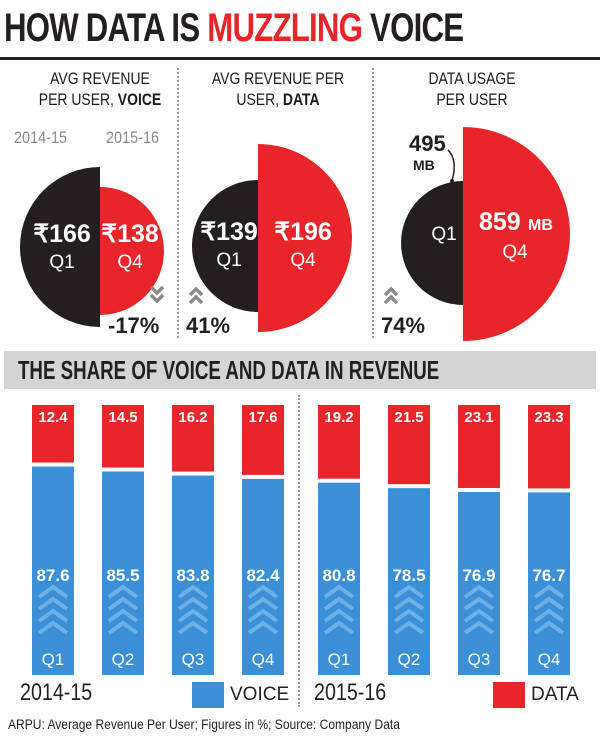 Image resolution: width=600 pixels, height=749 pixels. What do you see at coordinates (540, 225) in the screenshot?
I see `usage-q4-unit: MB` at bounding box center [540, 225].